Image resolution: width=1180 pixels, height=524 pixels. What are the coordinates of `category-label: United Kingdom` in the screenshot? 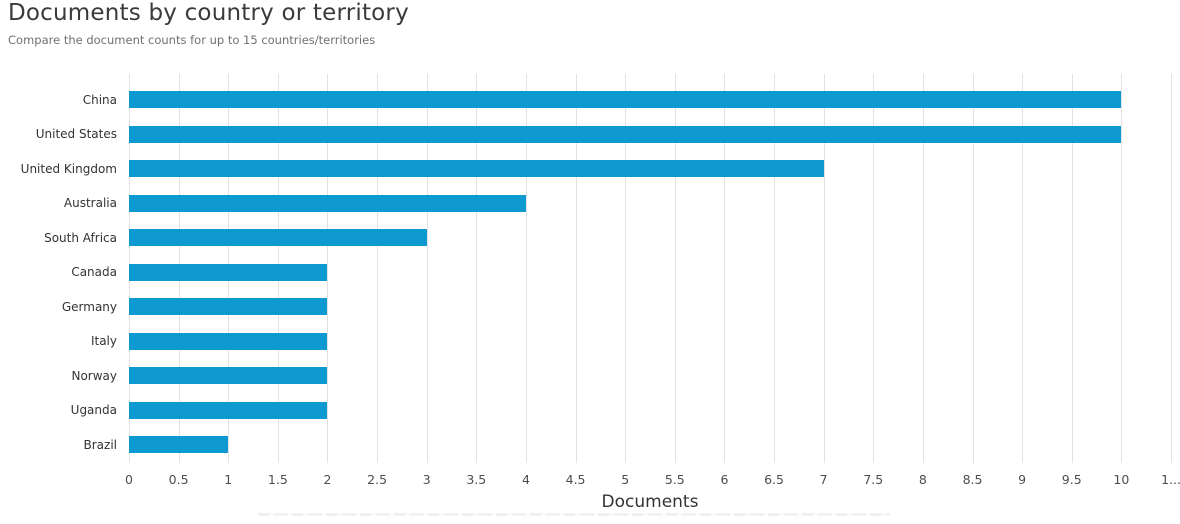 It's located at (68, 168).